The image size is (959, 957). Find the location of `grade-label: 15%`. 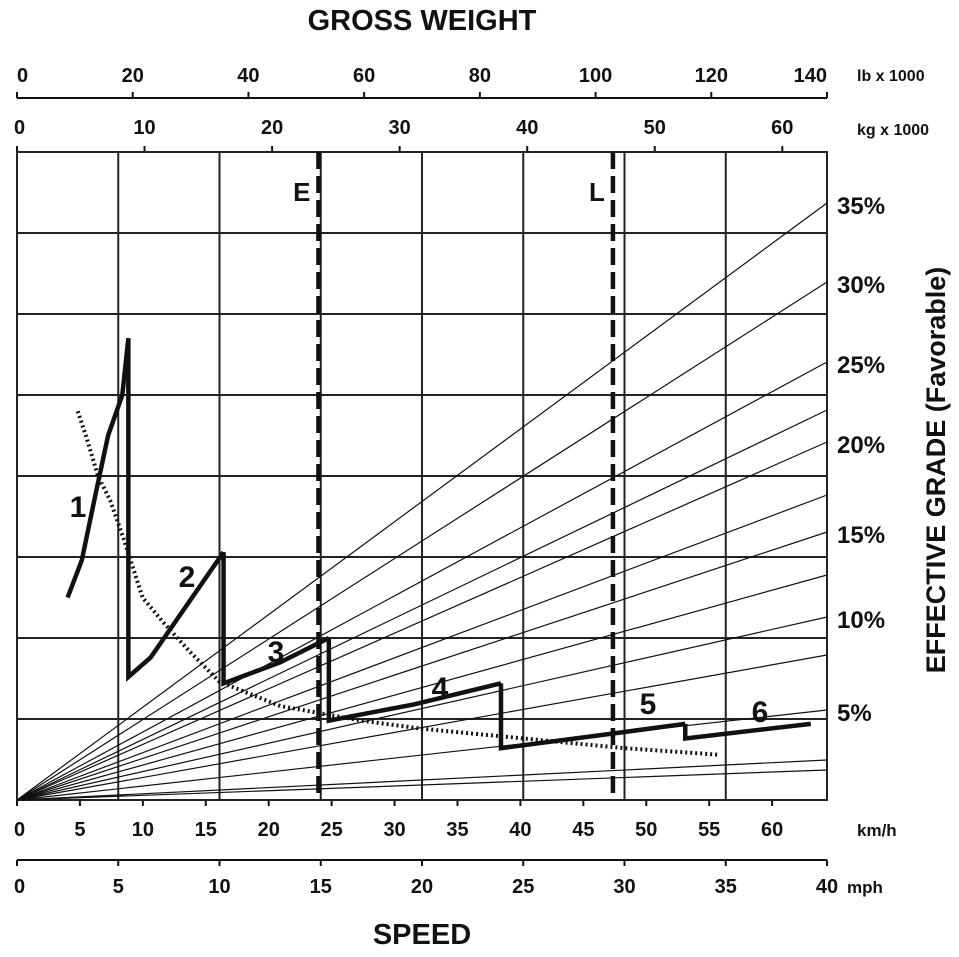

grade-label: 15% is located at coordinates (861, 535).